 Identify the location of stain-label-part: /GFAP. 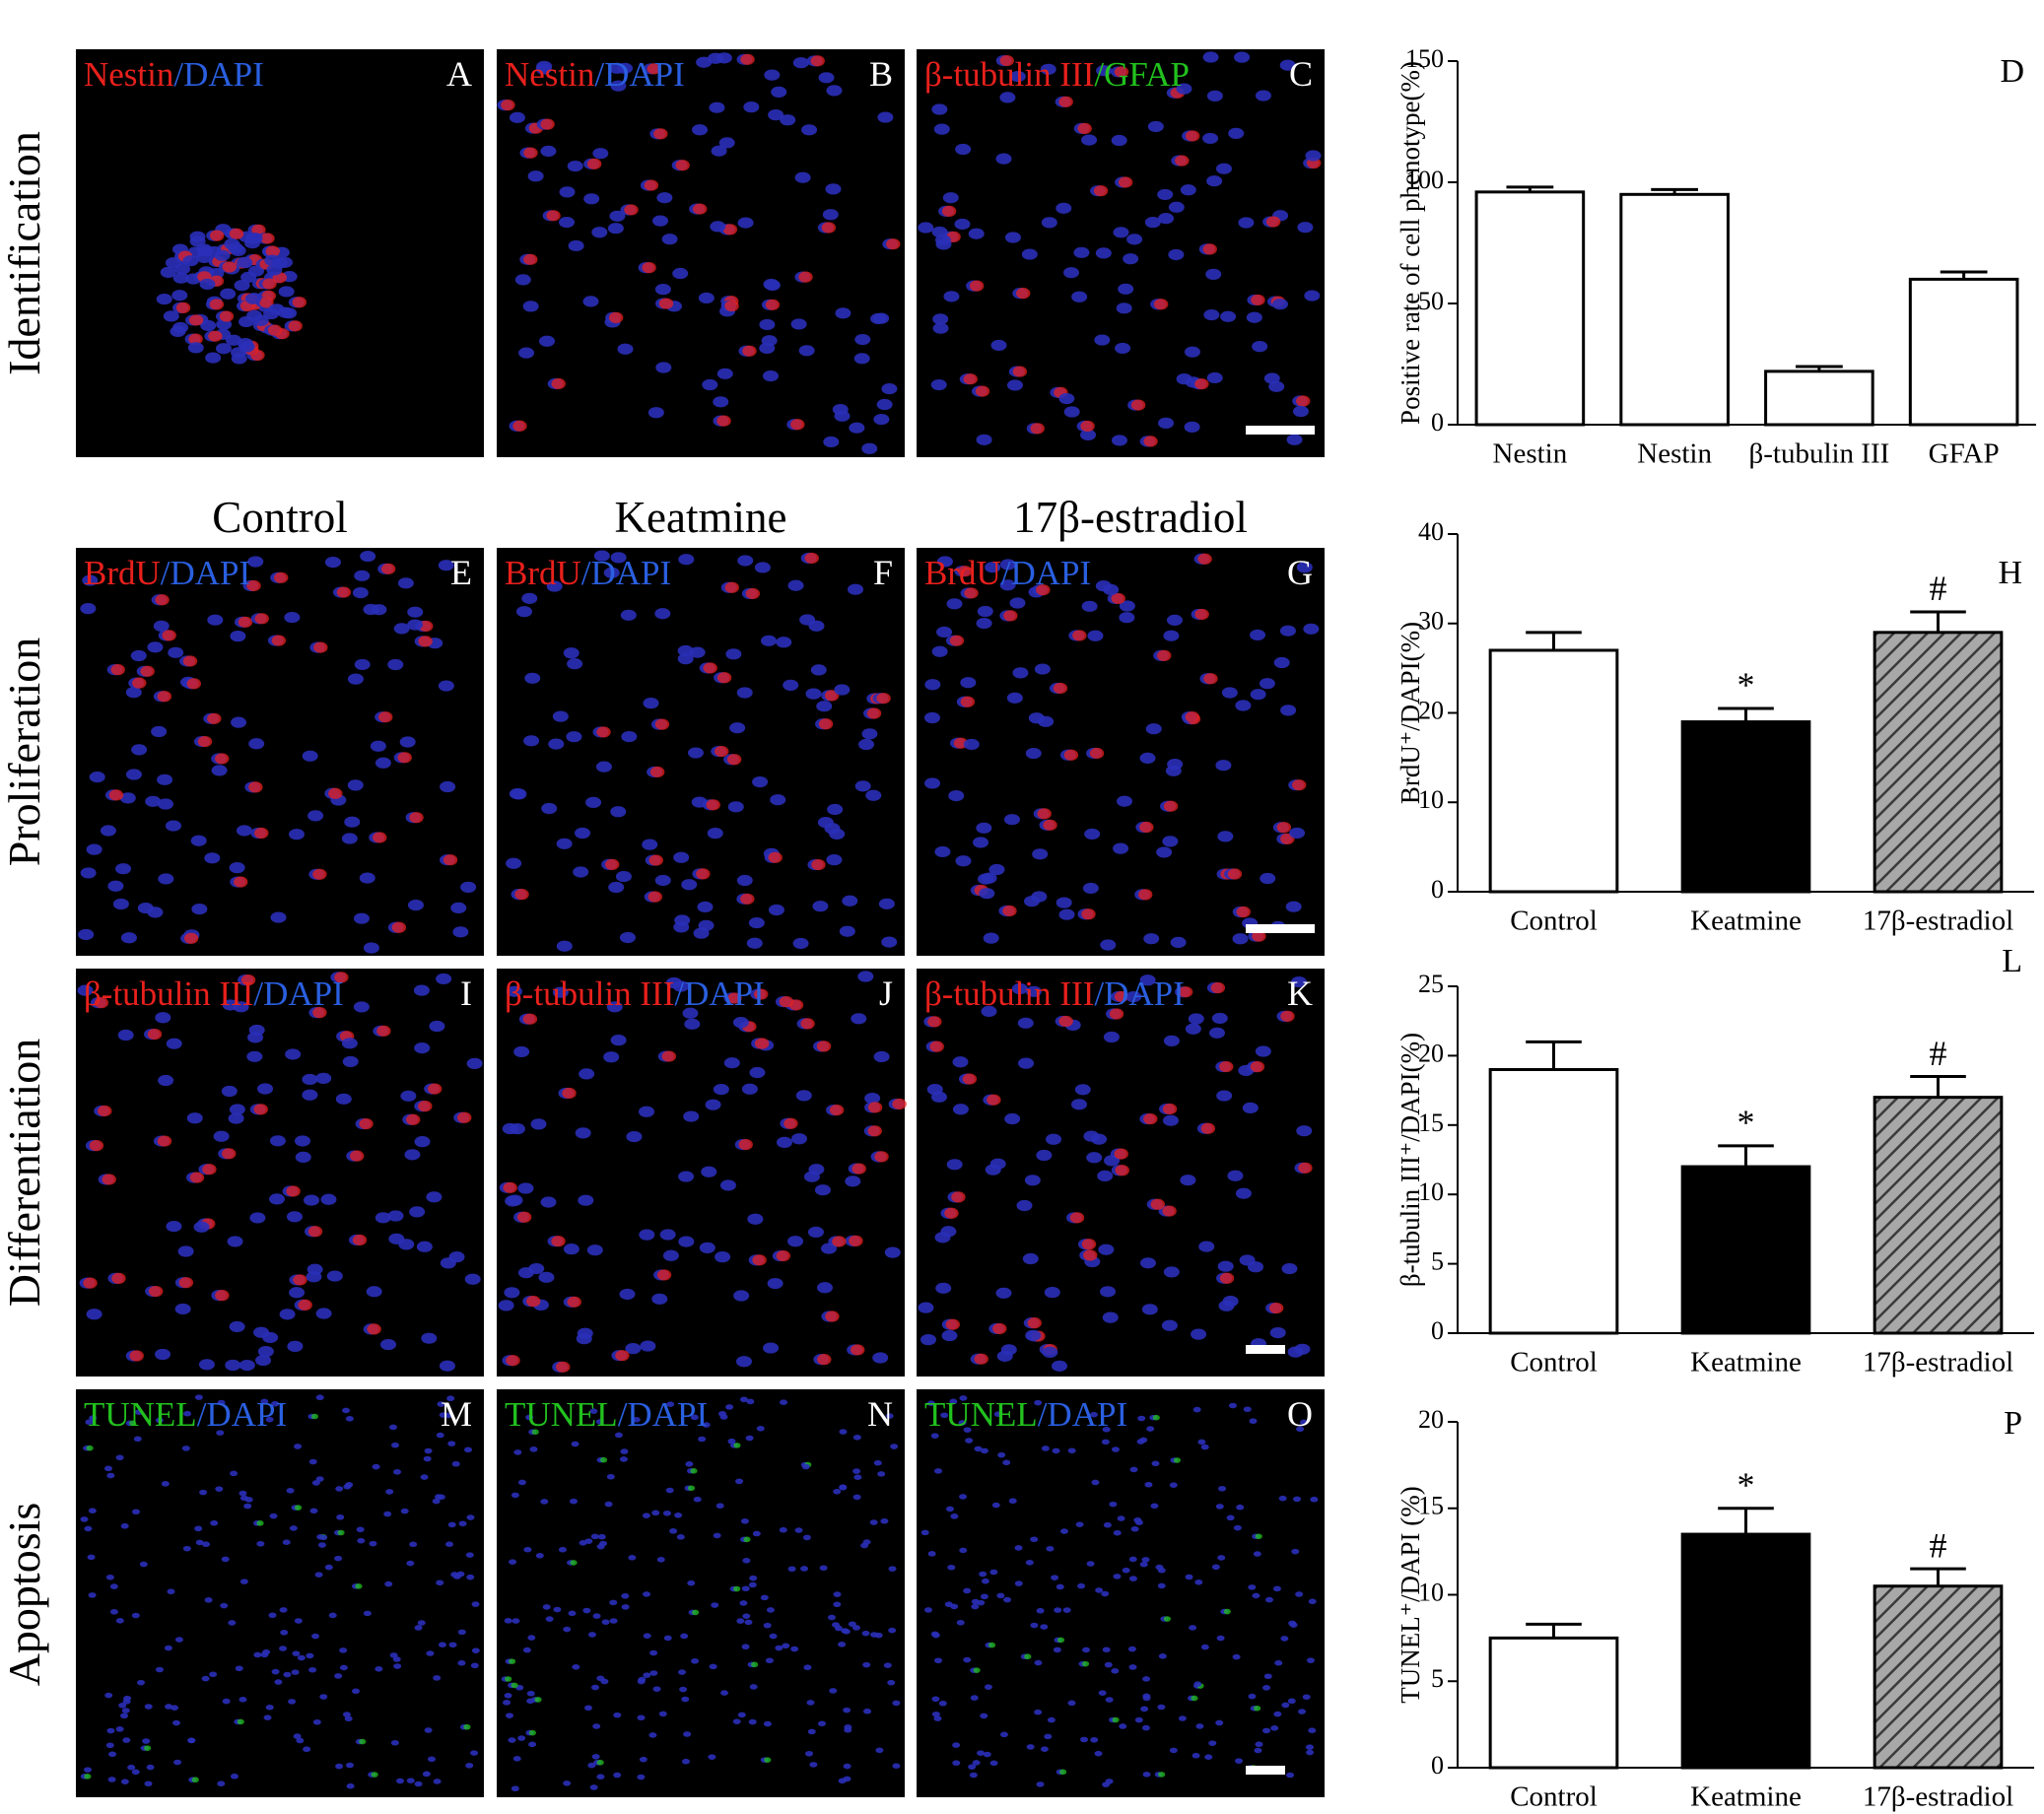
(1142, 74).